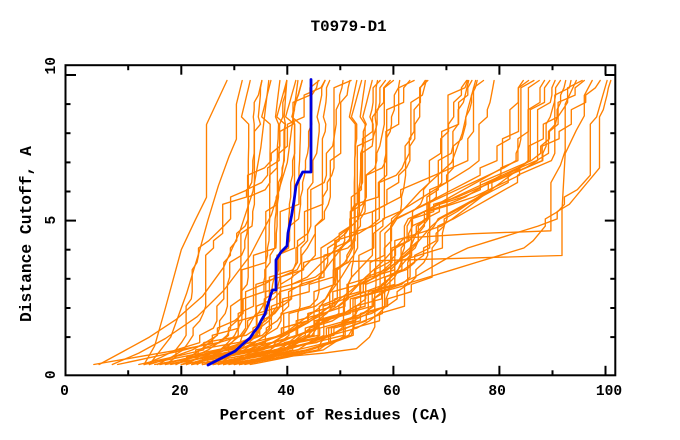  I want to click on svg-text: 10, so click(52, 66).